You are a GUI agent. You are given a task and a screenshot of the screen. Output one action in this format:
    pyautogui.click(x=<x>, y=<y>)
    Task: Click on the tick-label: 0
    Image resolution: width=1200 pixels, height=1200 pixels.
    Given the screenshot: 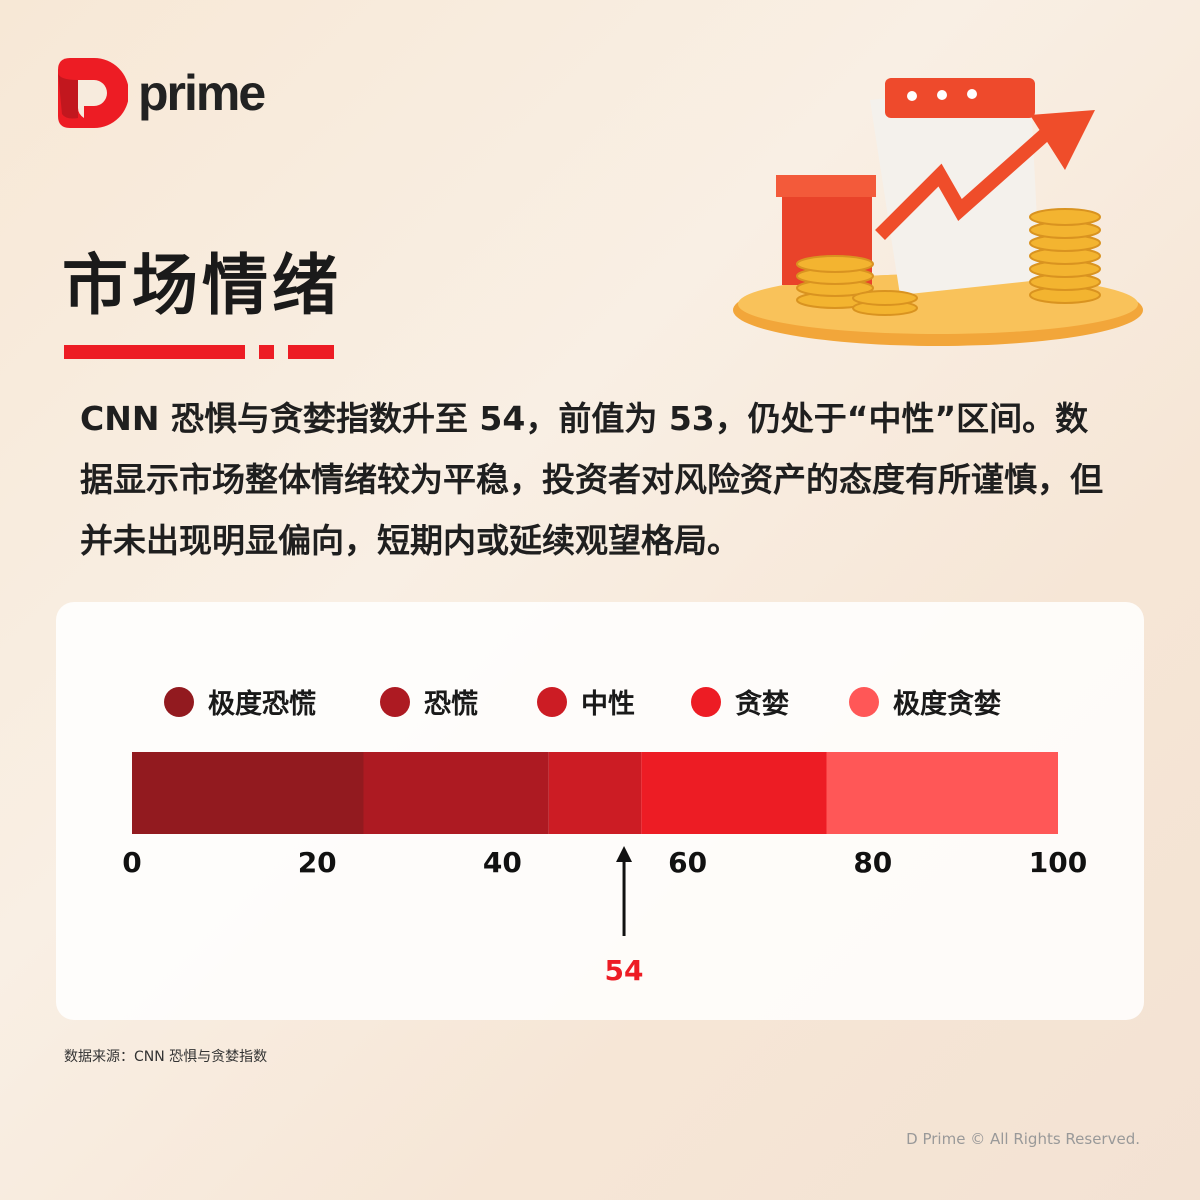 What is the action you would take?
    pyautogui.click(x=131, y=862)
    